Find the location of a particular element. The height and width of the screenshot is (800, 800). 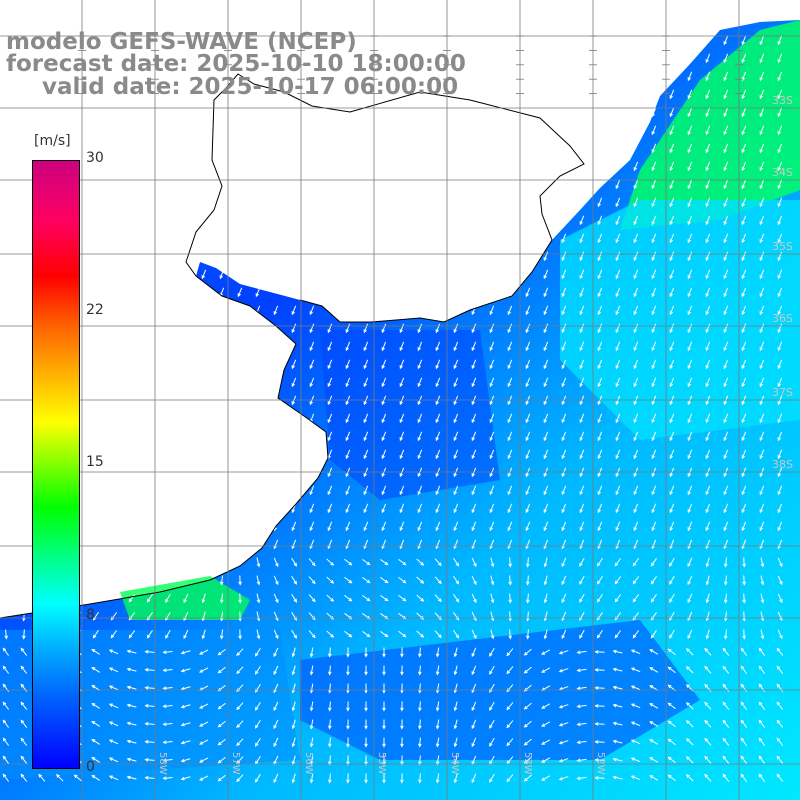

colorbar-tick-30: 30 is located at coordinates (95, 158).